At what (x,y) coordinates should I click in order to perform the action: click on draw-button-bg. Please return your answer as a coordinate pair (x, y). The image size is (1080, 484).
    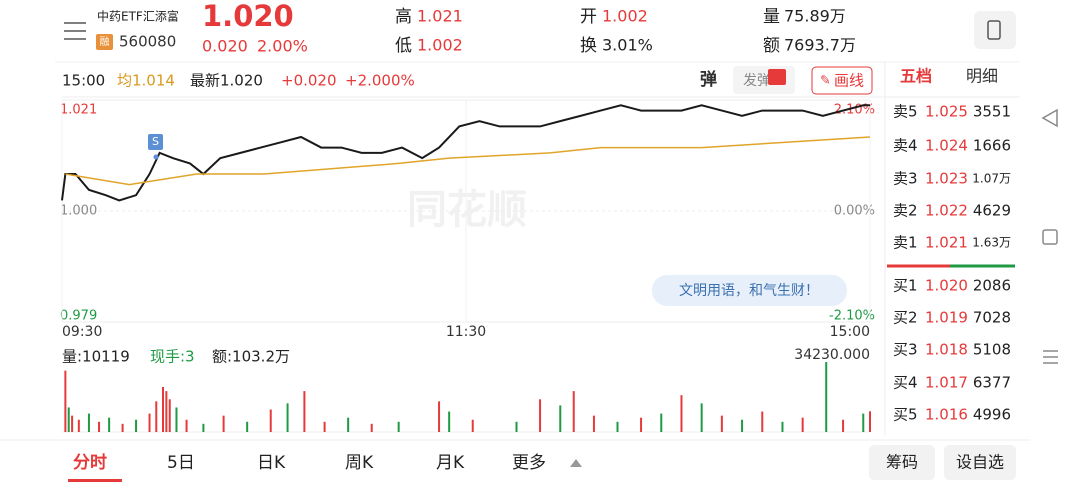
    Looking at the image, I should click on (842, 80).